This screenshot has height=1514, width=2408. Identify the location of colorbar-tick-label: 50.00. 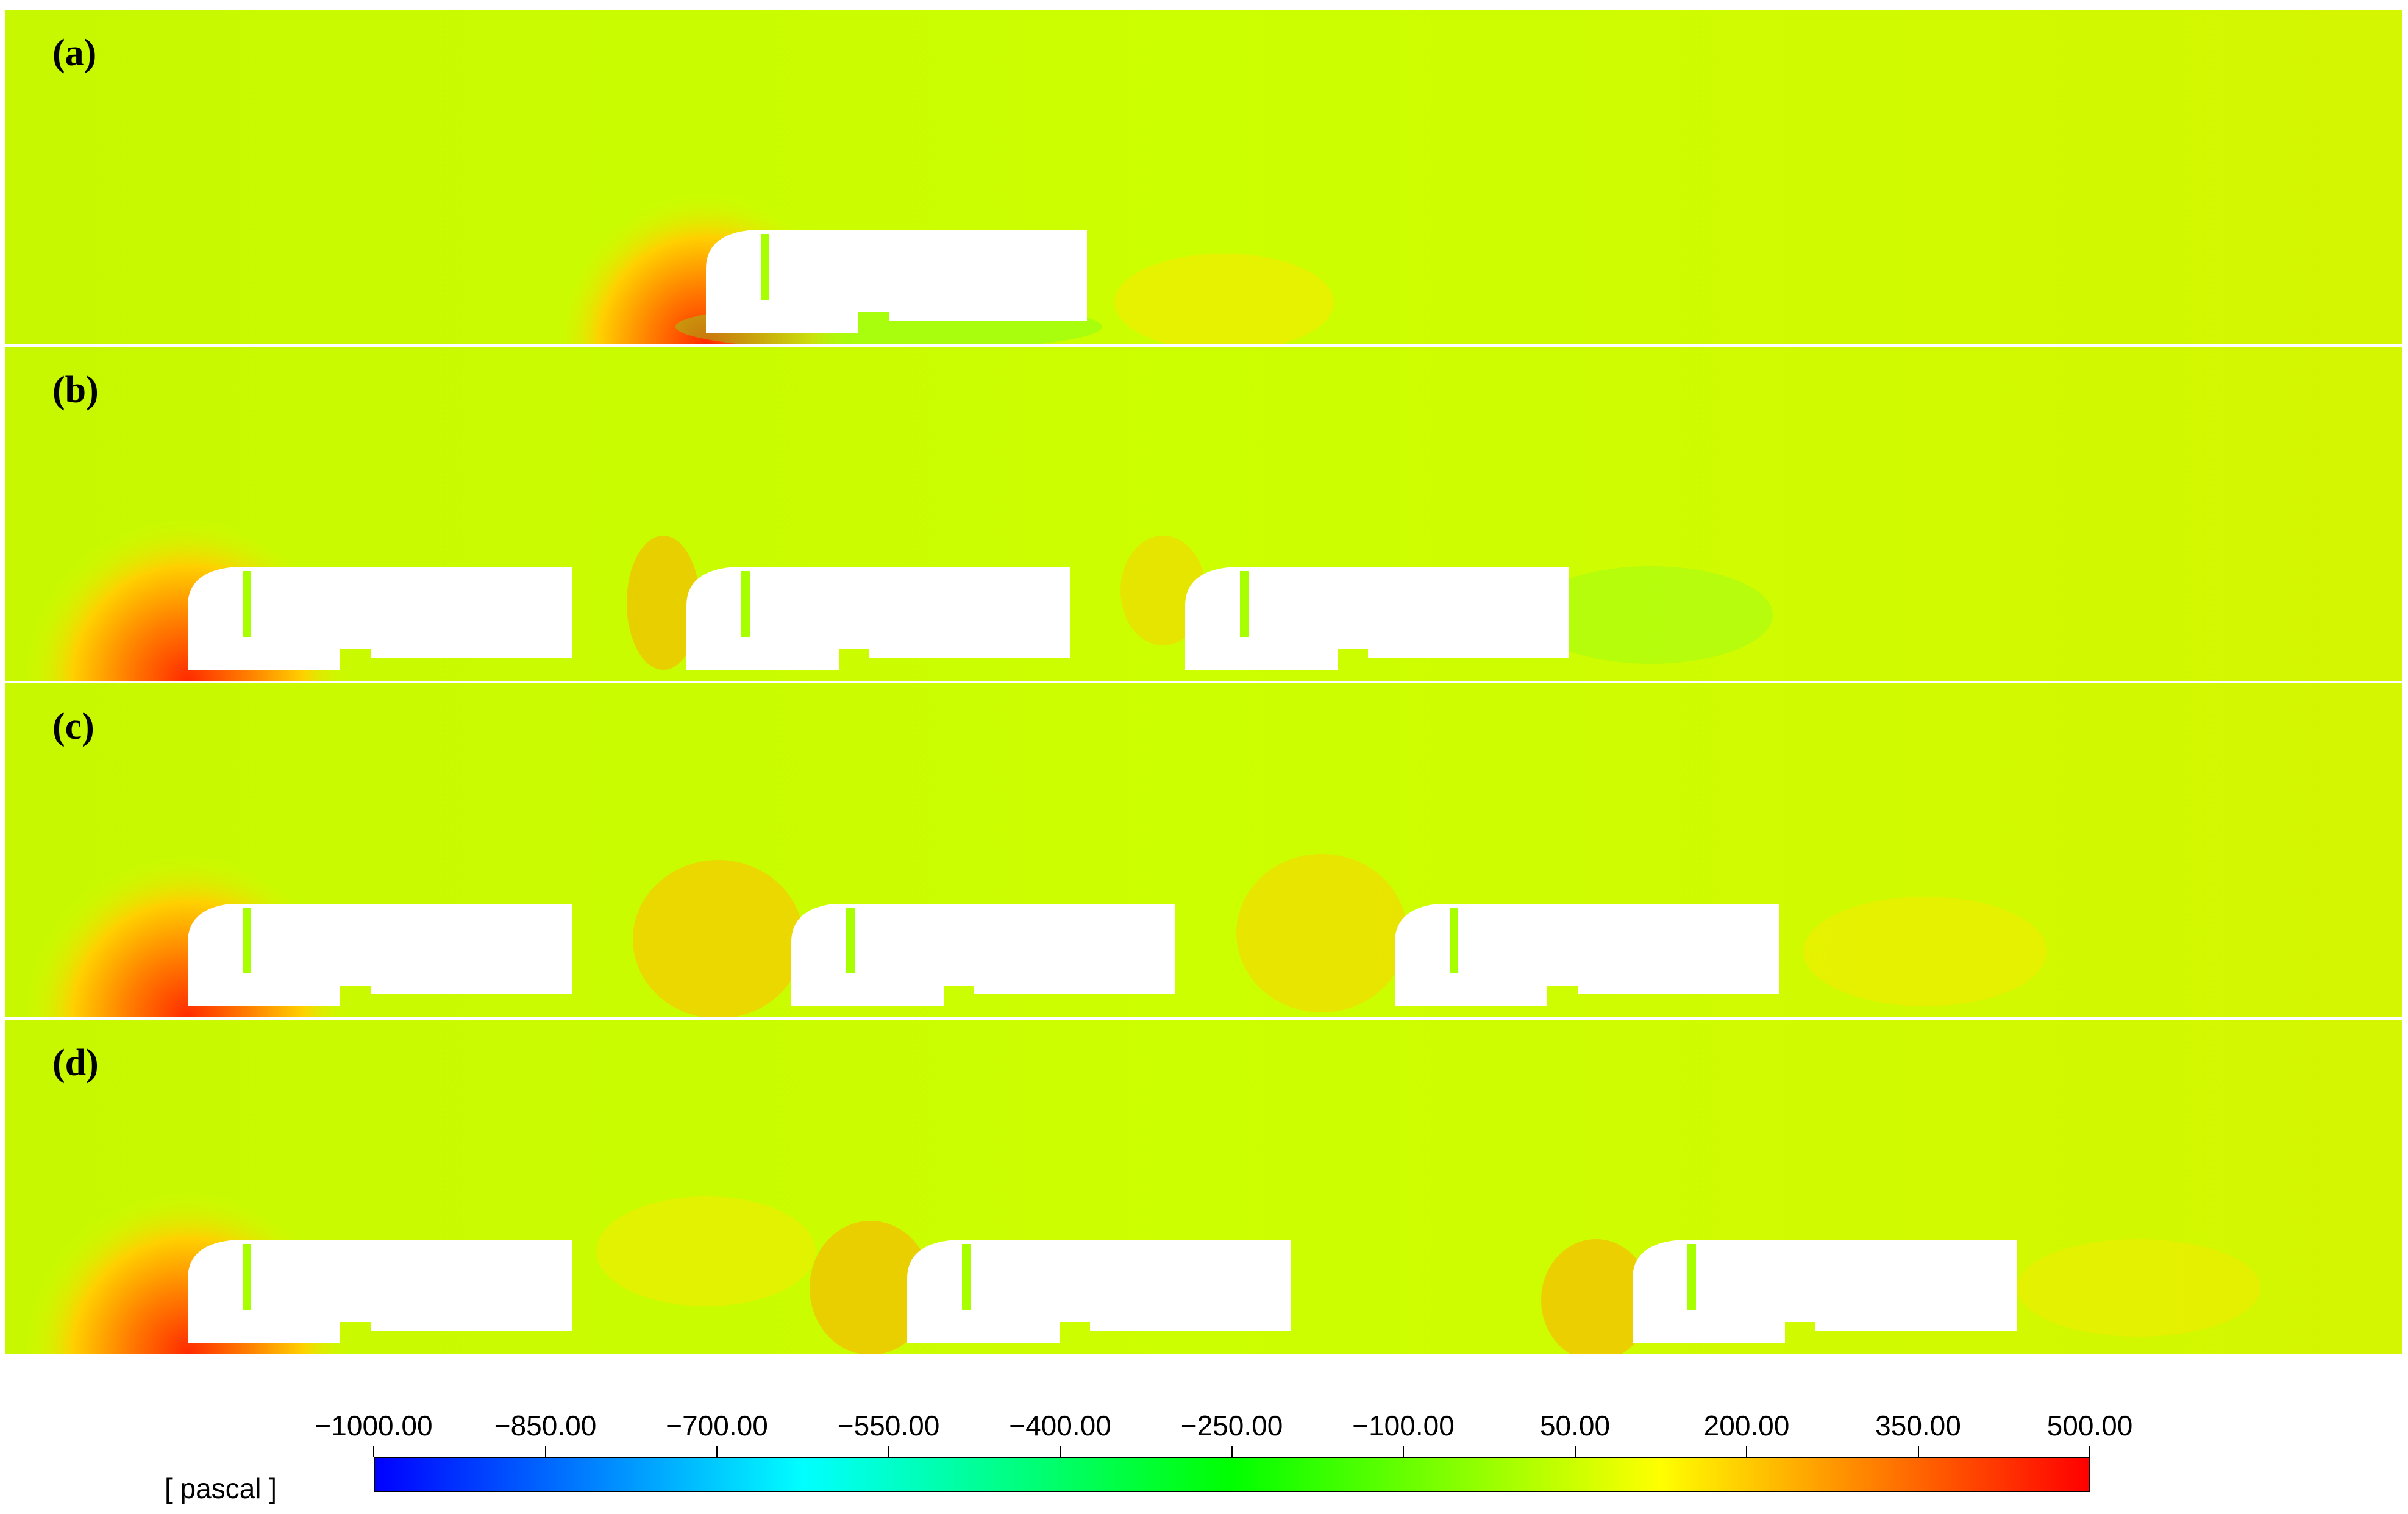
(1575, 1426).